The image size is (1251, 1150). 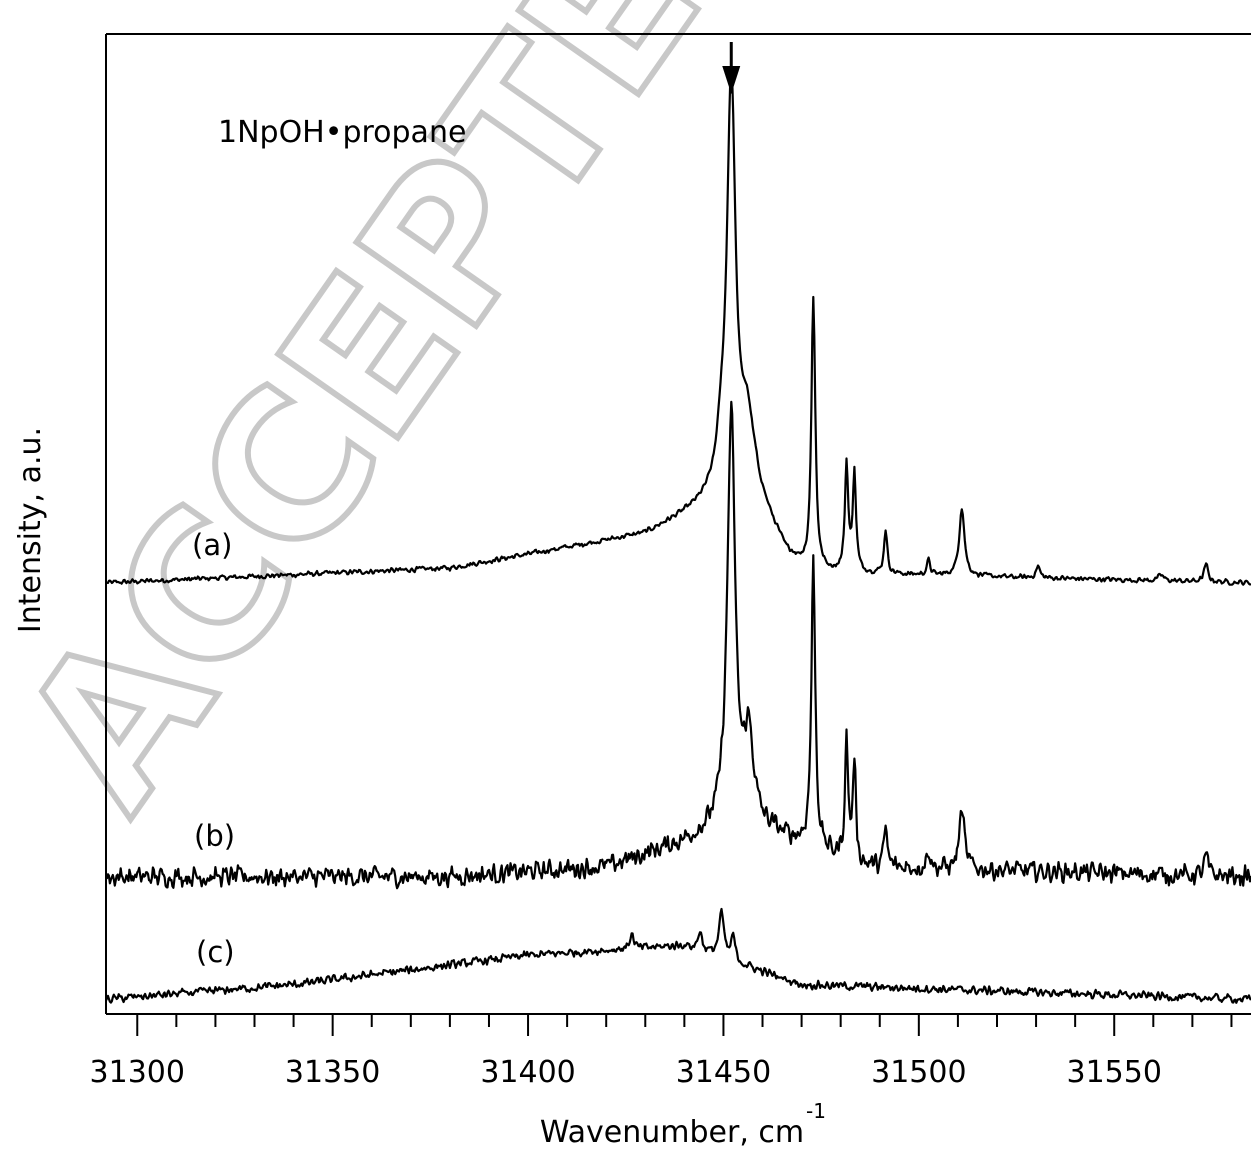 I want to click on arrow-head, so click(x=731, y=80).